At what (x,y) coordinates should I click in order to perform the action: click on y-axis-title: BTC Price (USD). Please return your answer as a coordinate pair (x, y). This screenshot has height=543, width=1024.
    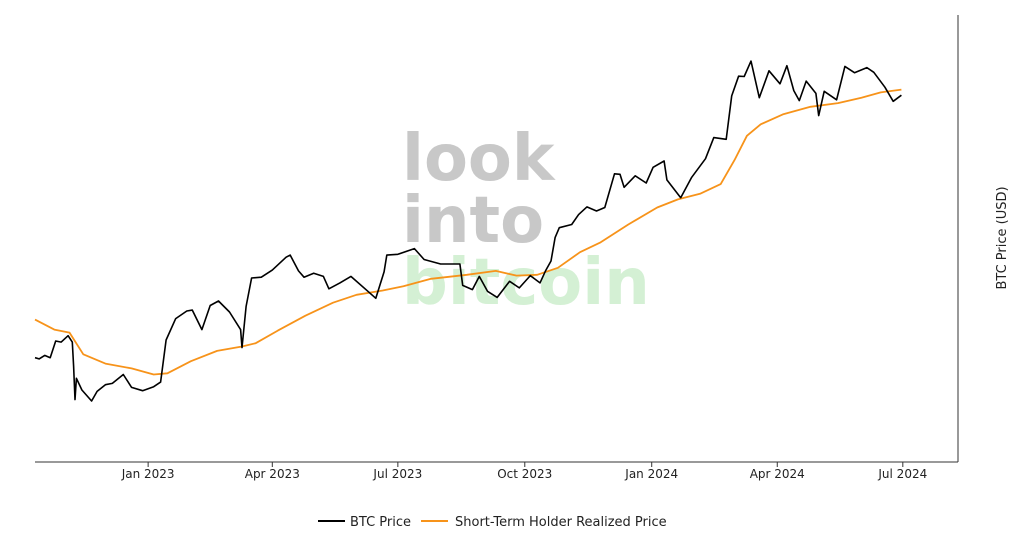
    Looking at the image, I should click on (1002, 237).